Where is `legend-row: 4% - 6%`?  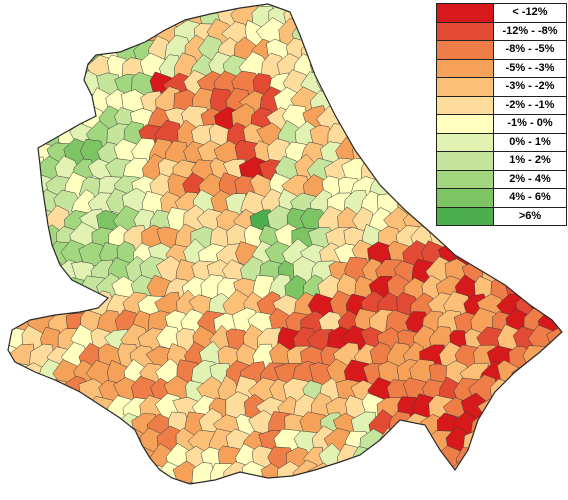 legend-row: 4% - 6% is located at coordinates (501, 197).